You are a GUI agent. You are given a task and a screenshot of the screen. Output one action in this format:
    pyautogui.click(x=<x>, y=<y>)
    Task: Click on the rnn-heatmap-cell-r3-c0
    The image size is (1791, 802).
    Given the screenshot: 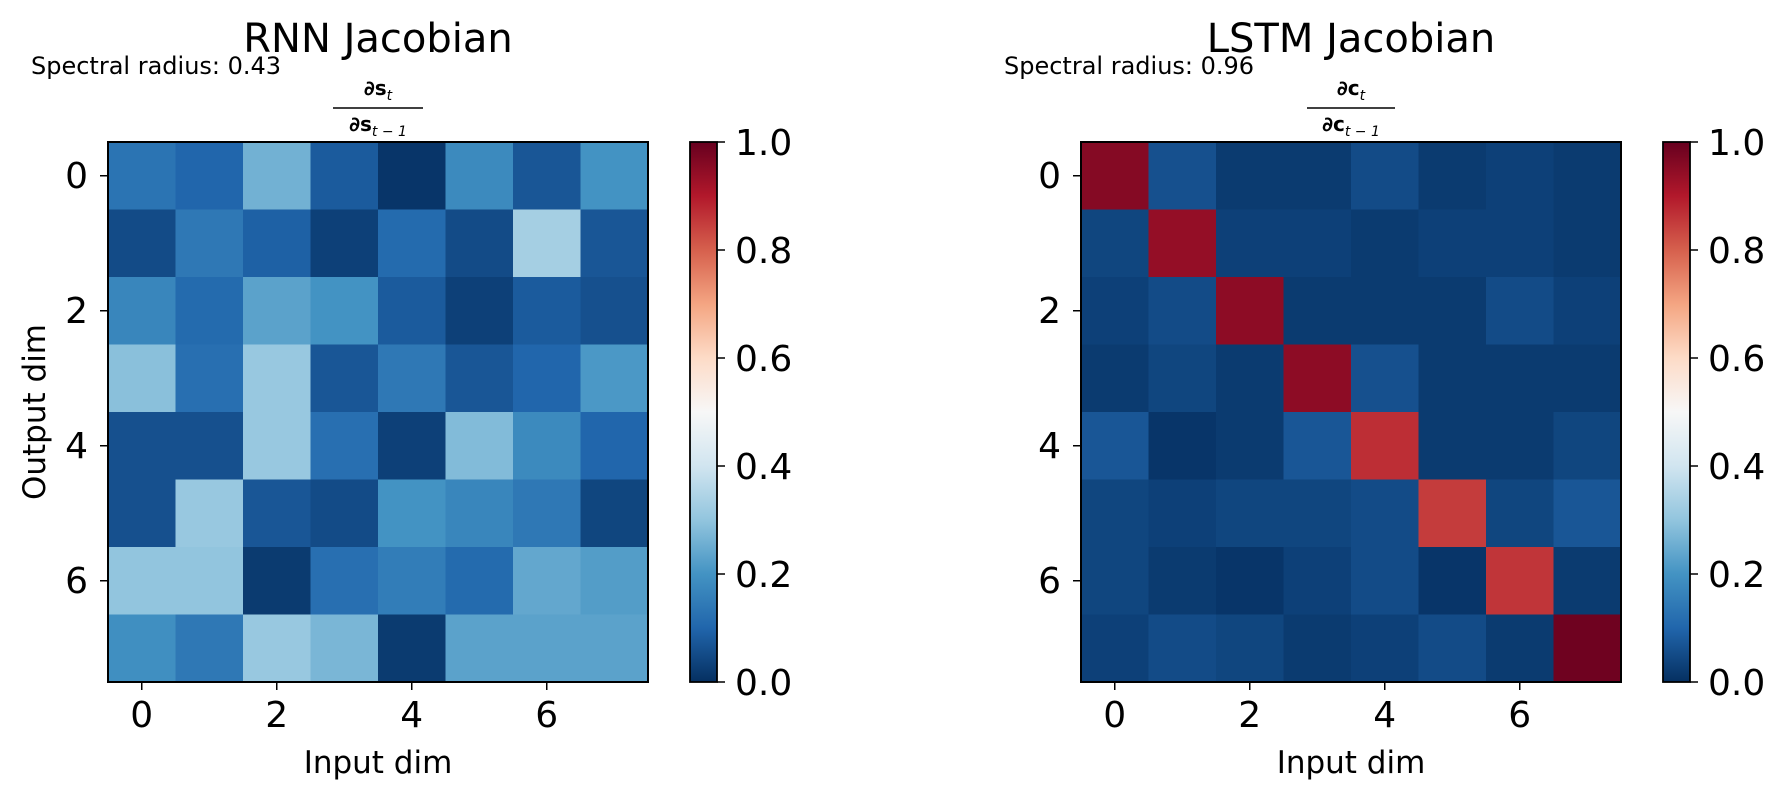 What is the action you would take?
    pyautogui.click(x=142, y=378)
    